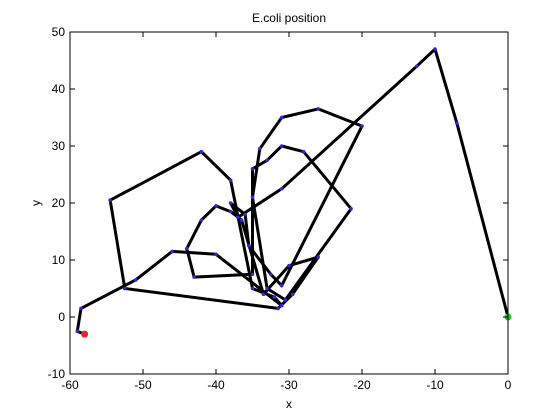 The height and width of the screenshot is (420, 560). I want to click on y-tick-label: 40, so click(59, 89).